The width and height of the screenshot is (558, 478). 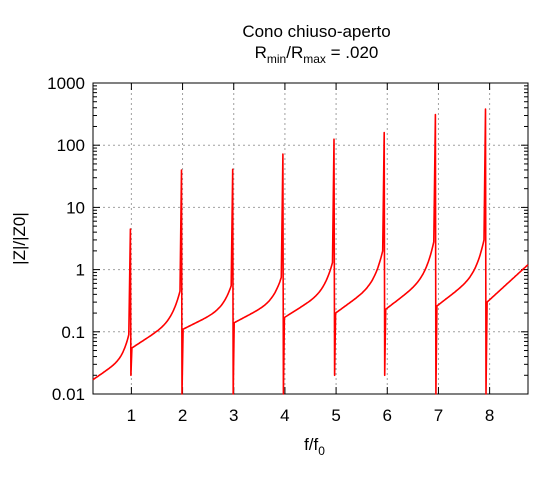 What do you see at coordinates (66, 83) in the screenshot?
I see `y-tick-label: 1000` at bounding box center [66, 83].